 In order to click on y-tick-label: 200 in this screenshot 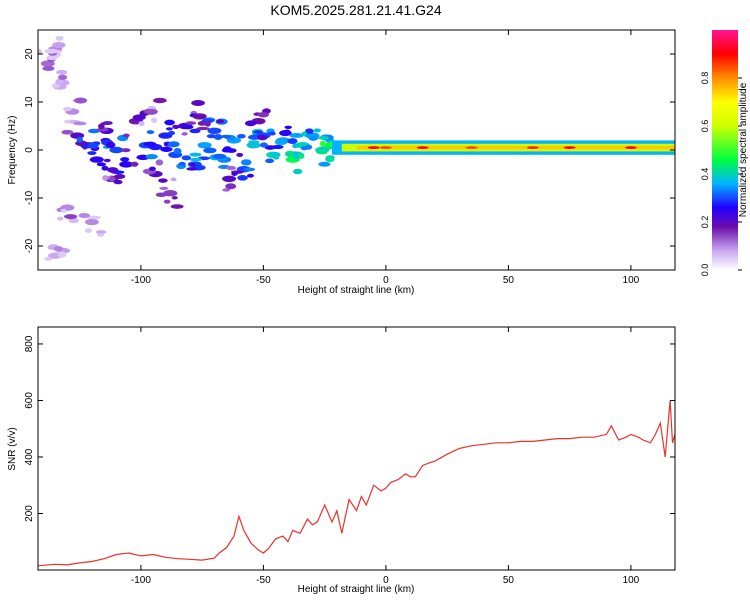, I will do `click(29, 513)`.